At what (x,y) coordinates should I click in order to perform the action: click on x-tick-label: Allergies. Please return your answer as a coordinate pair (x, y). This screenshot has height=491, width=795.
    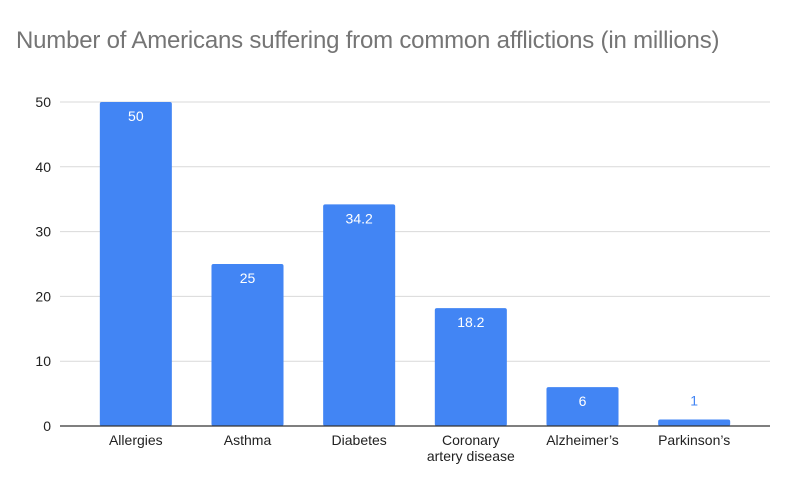
    Looking at the image, I should click on (136, 440).